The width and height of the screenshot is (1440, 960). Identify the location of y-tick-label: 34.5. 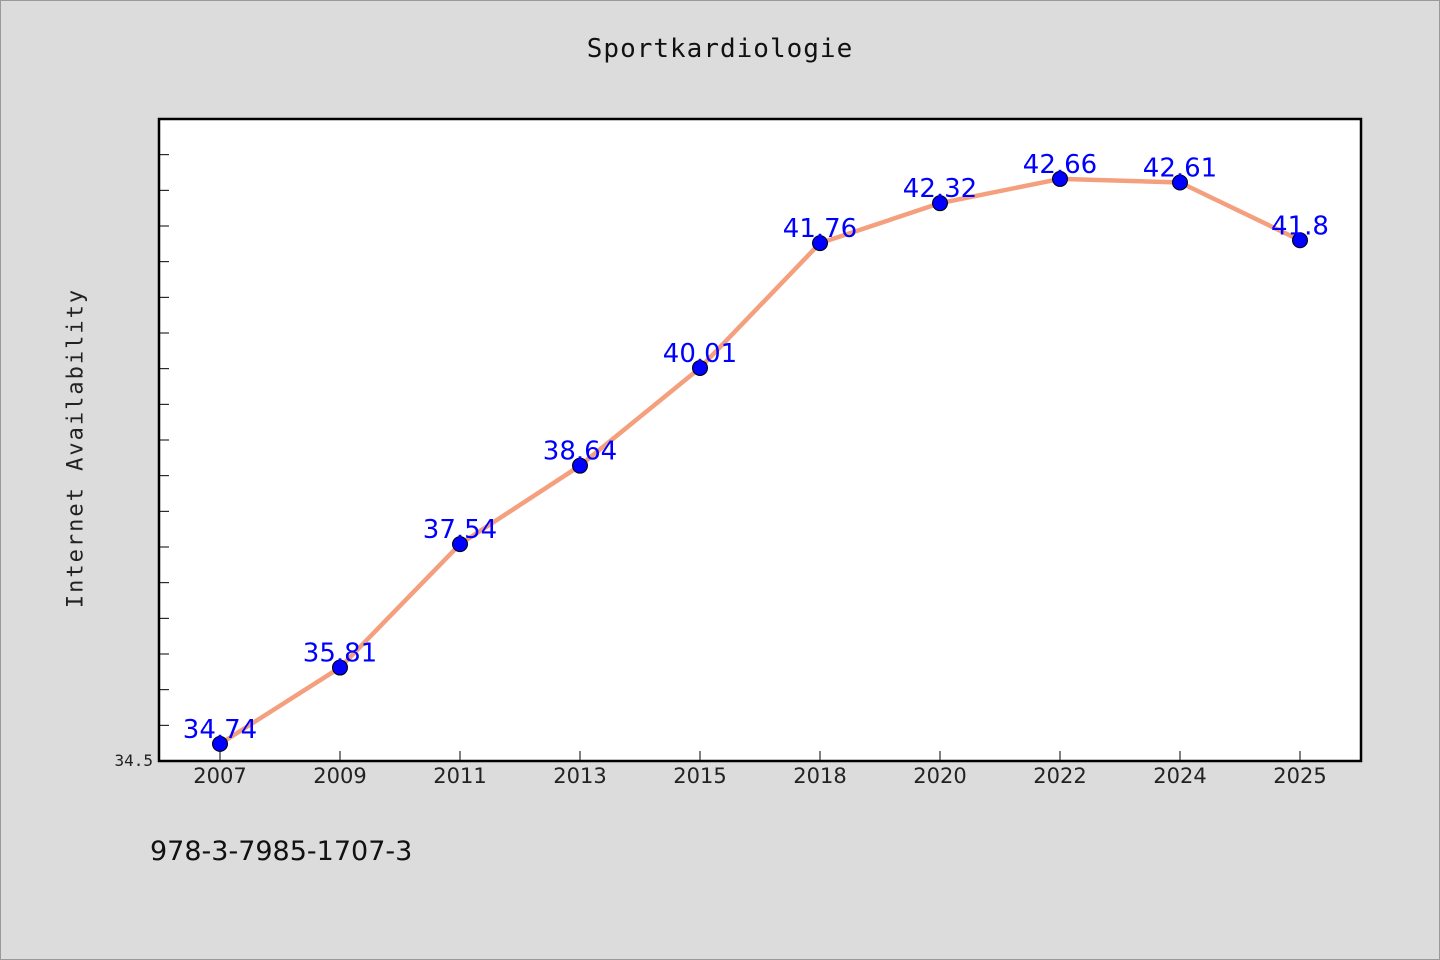
(133, 760).